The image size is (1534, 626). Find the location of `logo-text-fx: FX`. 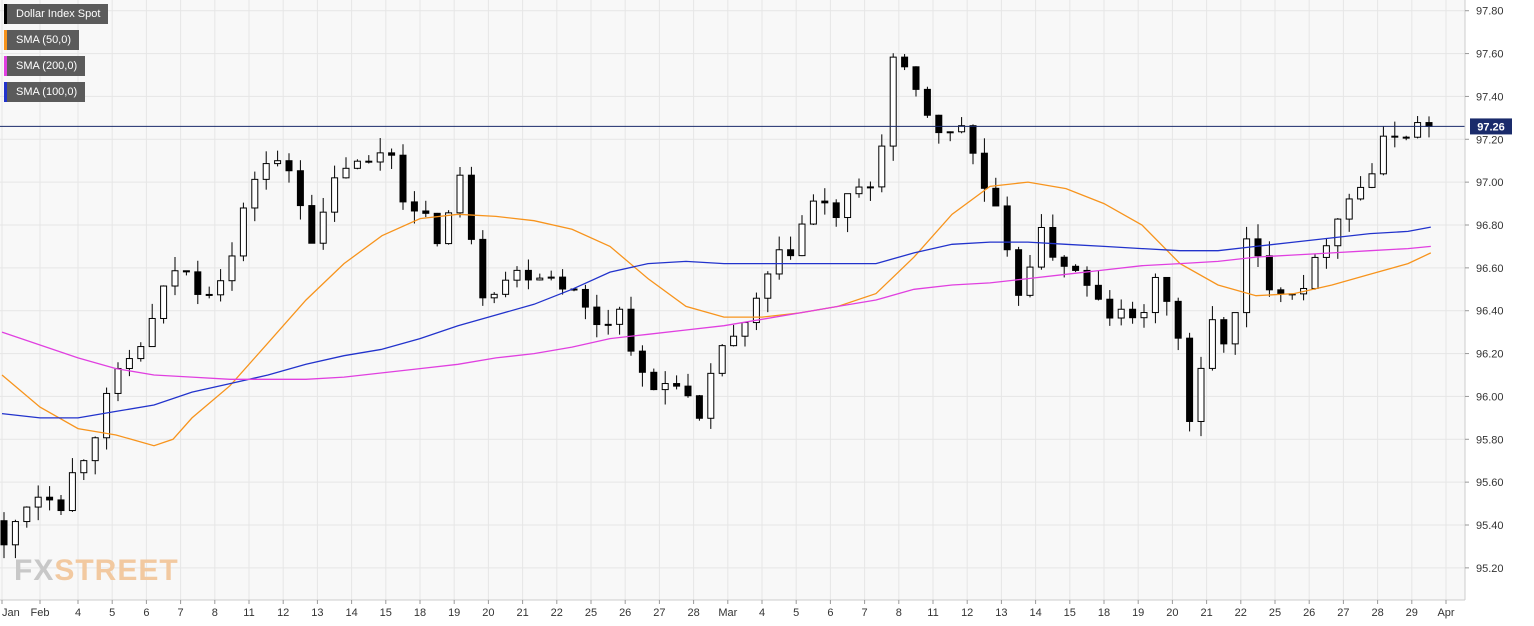

logo-text-fx: FX is located at coordinates (34, 570).